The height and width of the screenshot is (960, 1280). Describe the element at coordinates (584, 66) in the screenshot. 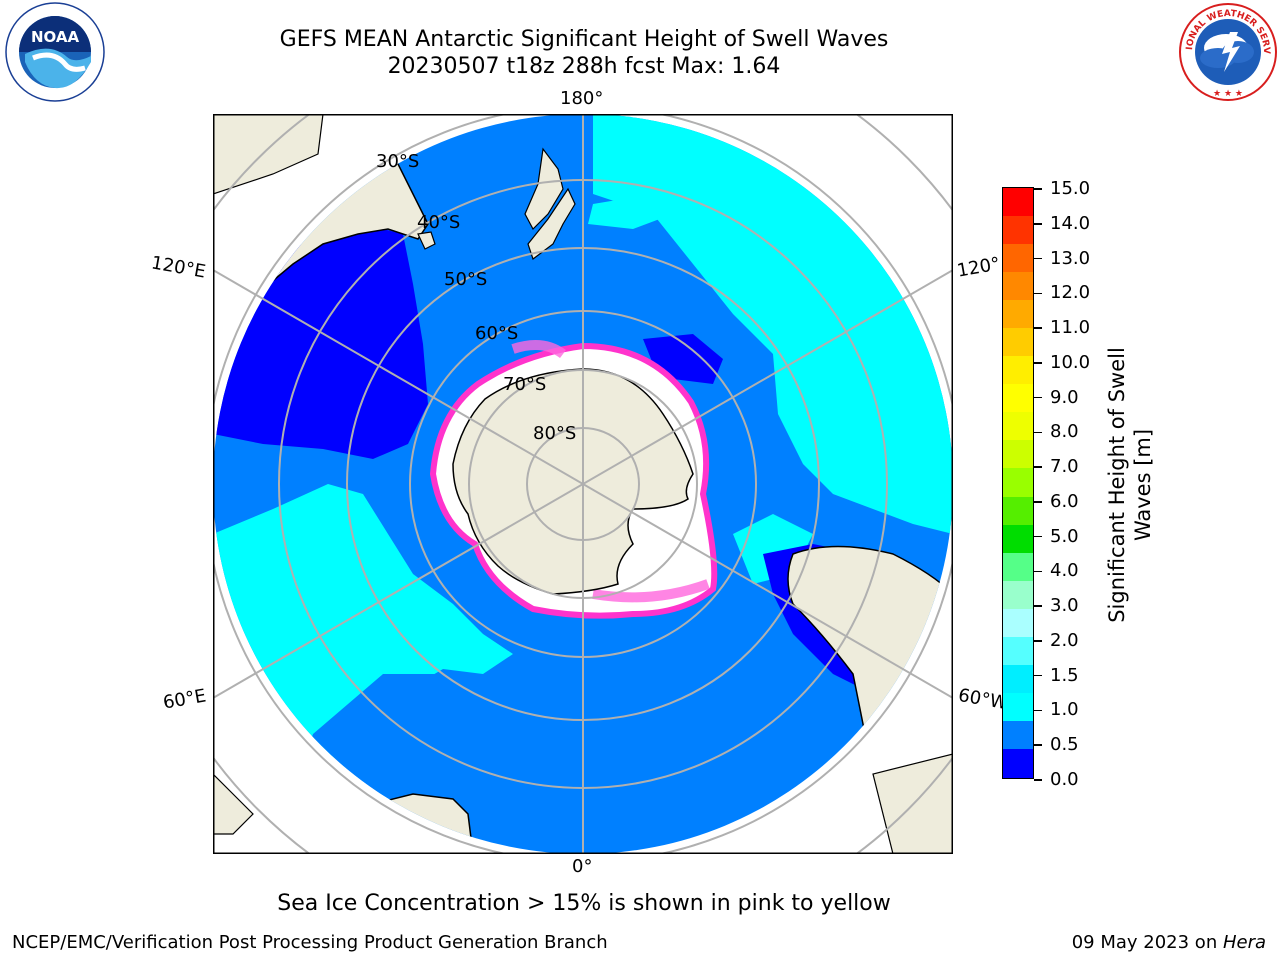

I see `chart-subtitle: 20230507 t18z 288h fcst Max: 1.64` at that location.